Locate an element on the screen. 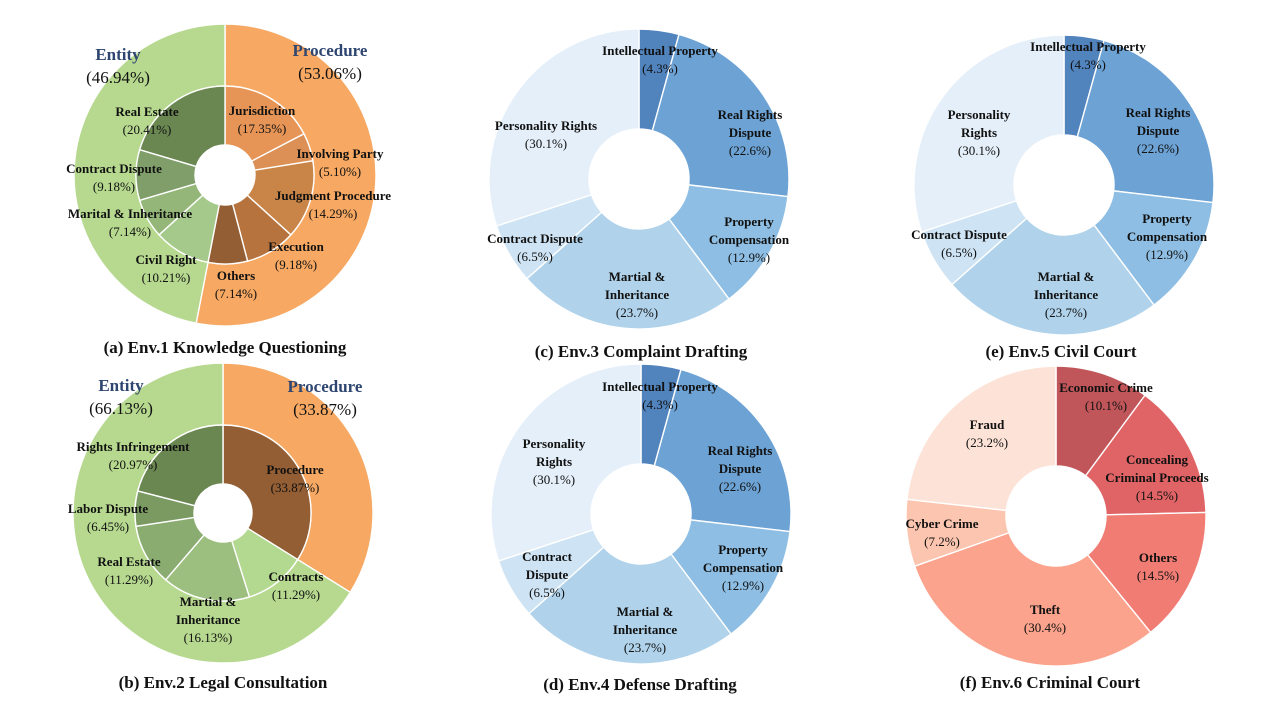  inner-execution-percent: (9.18%) is located at coordinates (296, 264).